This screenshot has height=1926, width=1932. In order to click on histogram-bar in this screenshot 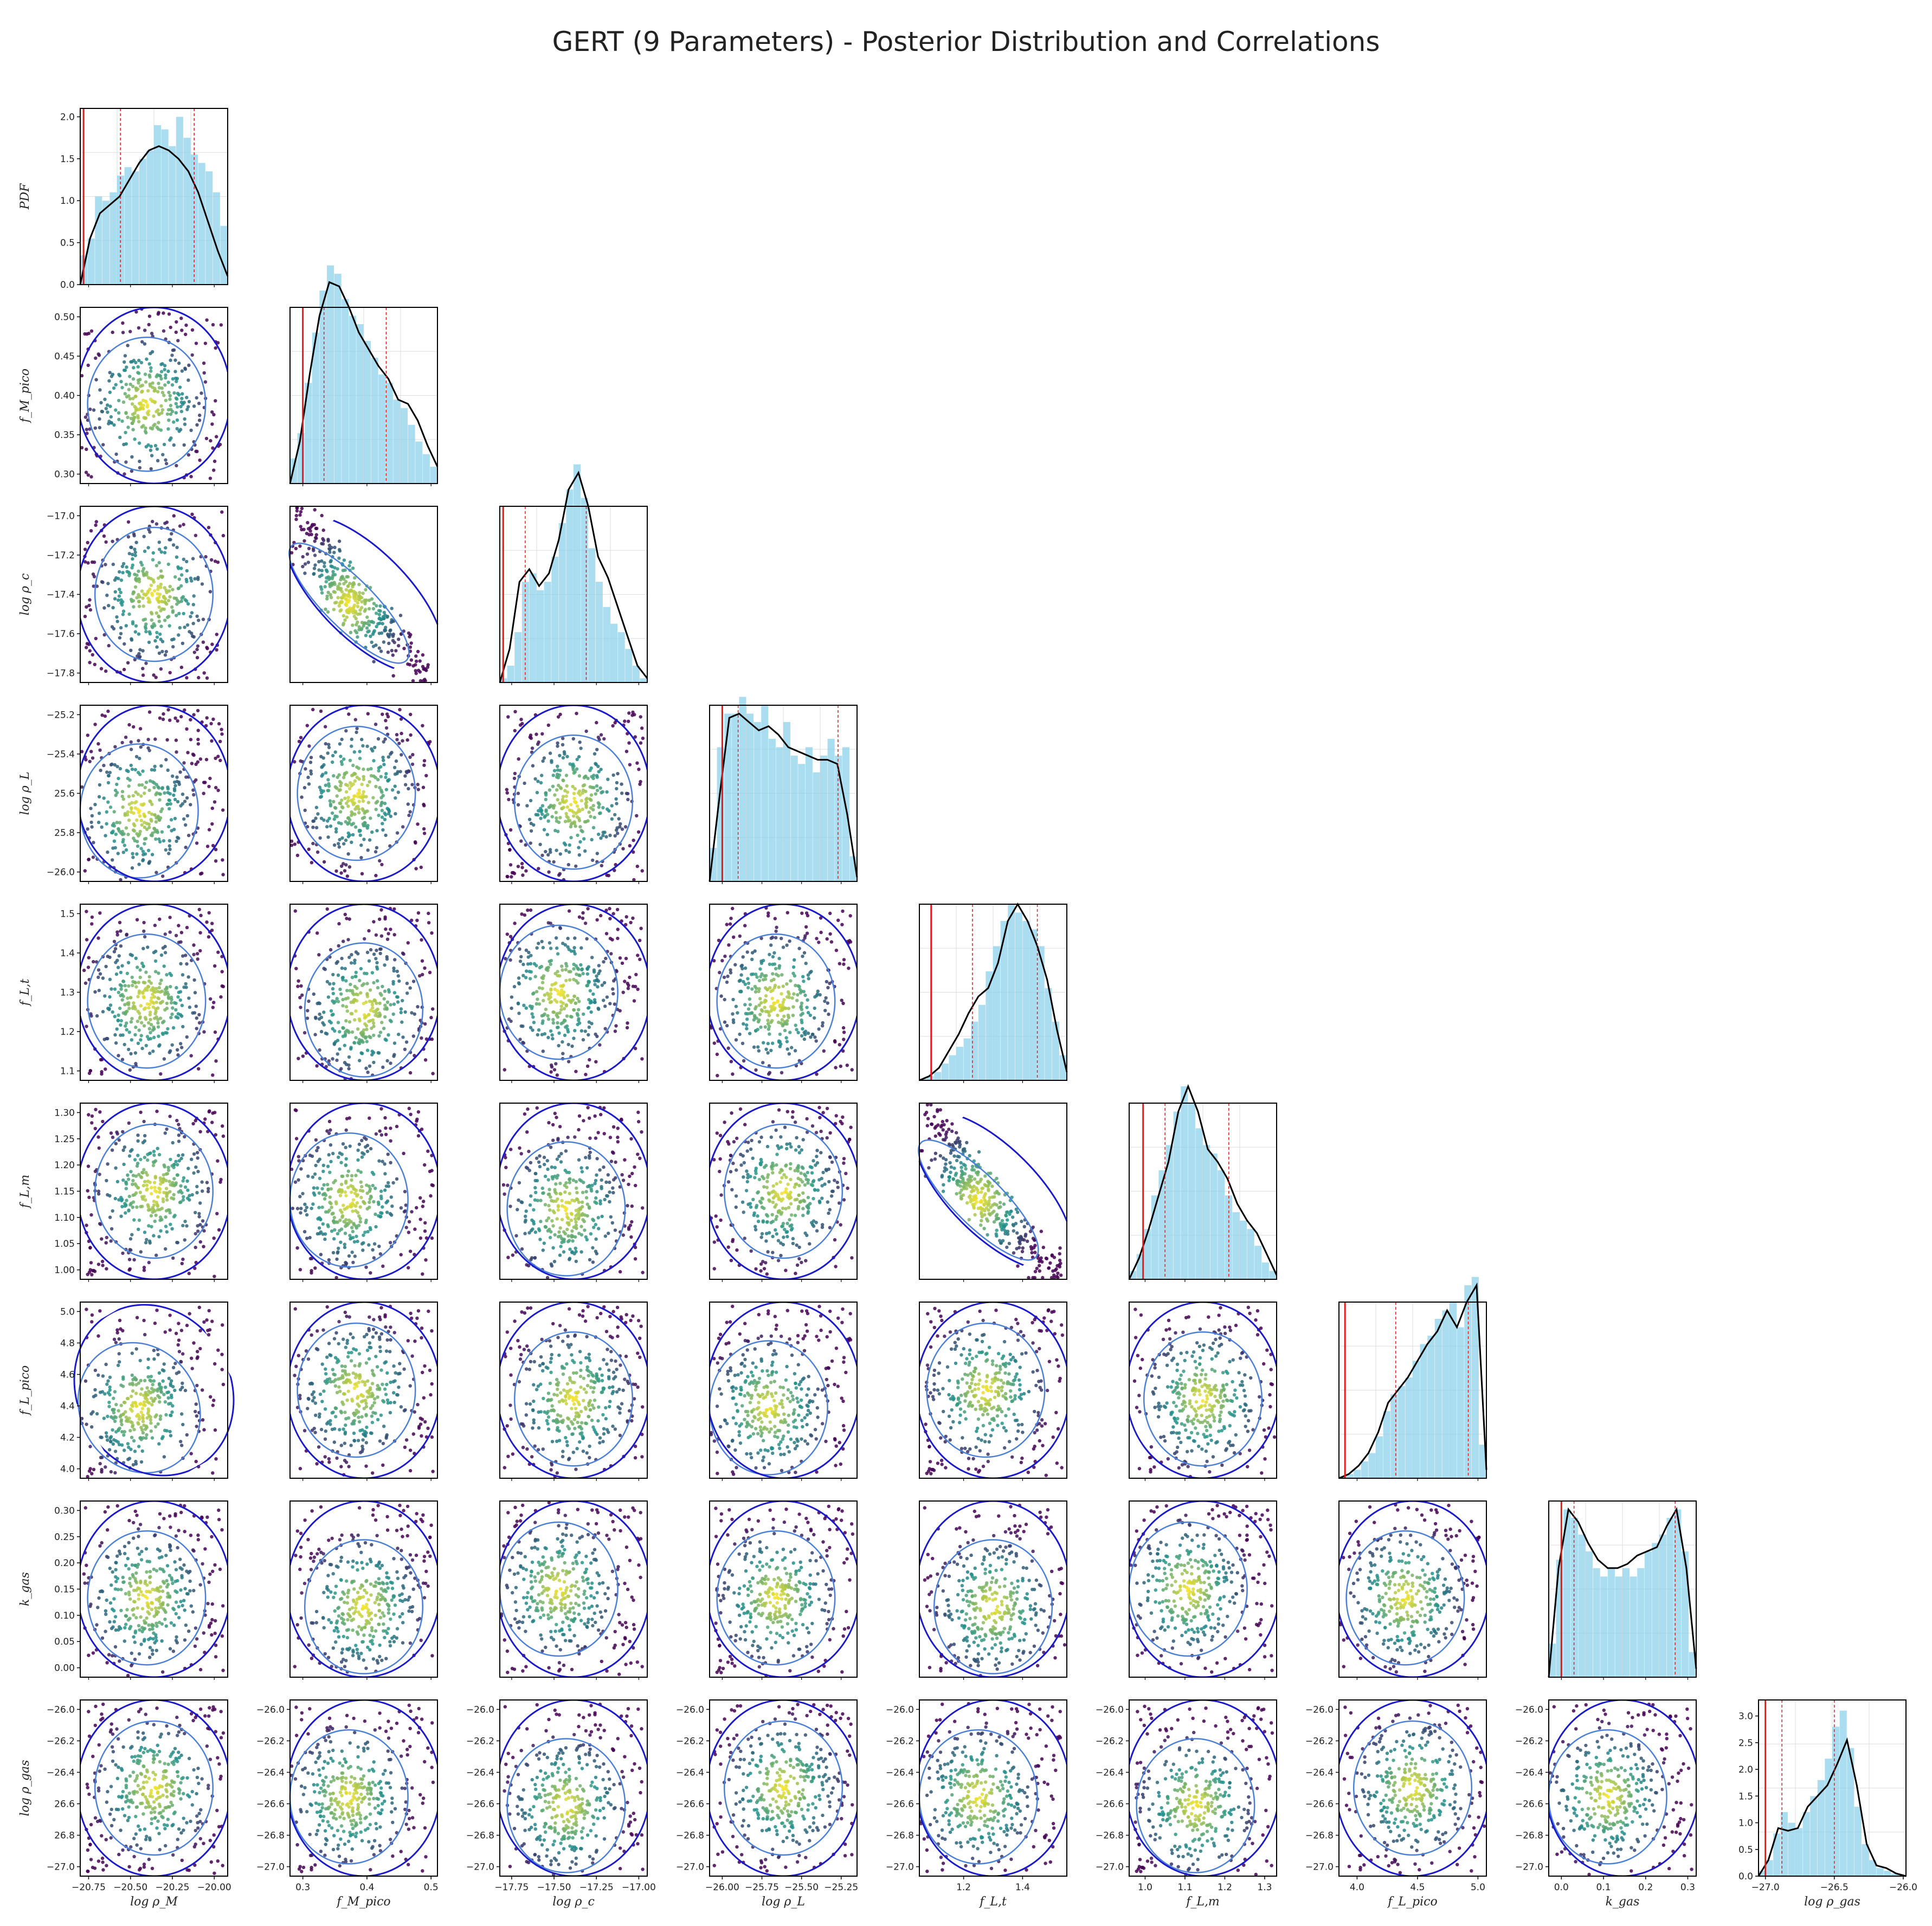, I will do `click(757, 801)`.